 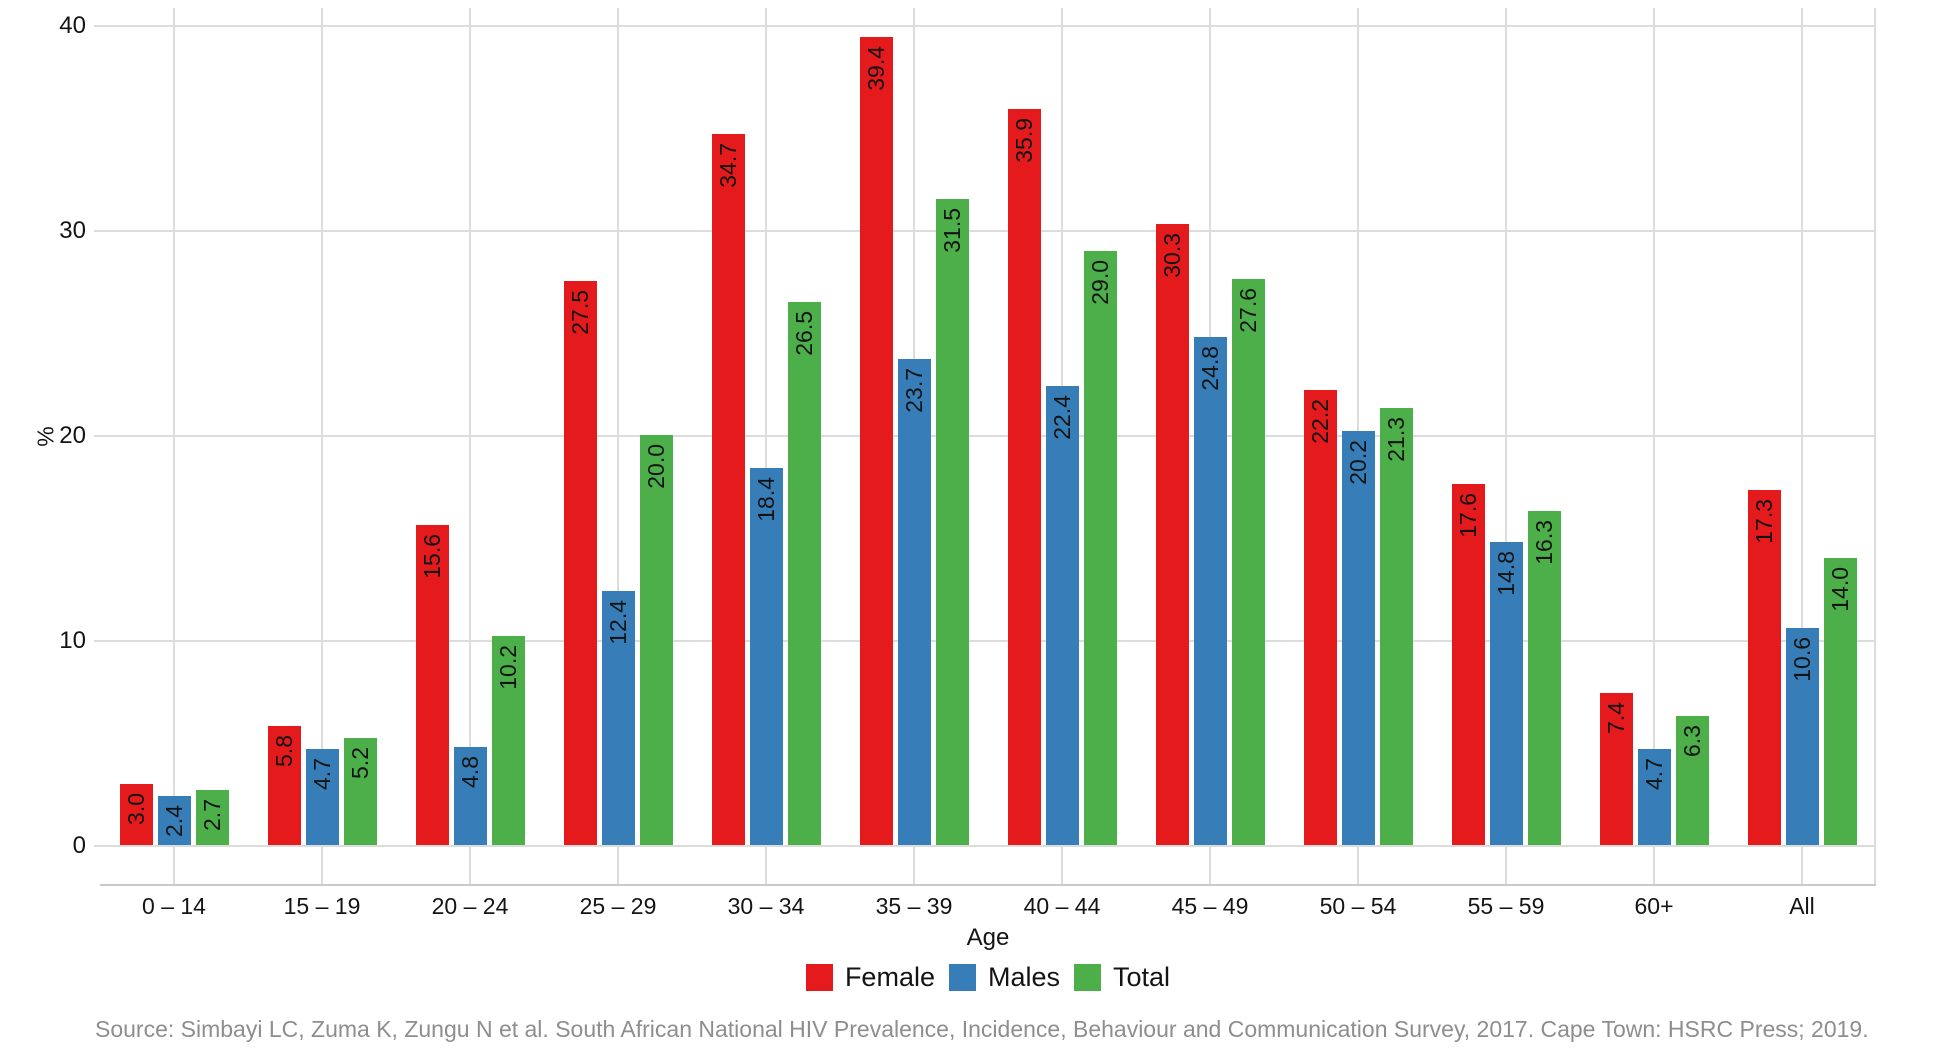 I want to click on category-slot: 27.5 12.4 20.0, so click(x=618, y=446).